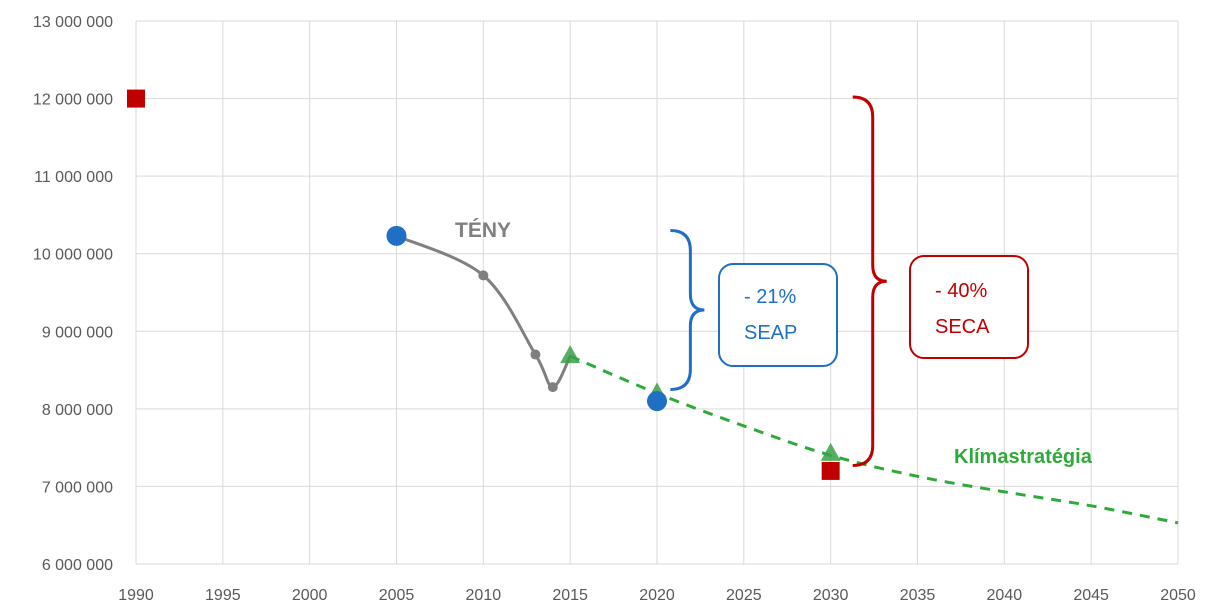  What do you see at coordinates (77, 410) in the screenshot?
I see `y-tick-label: 8 000 000` at bounding box center [77, 410].